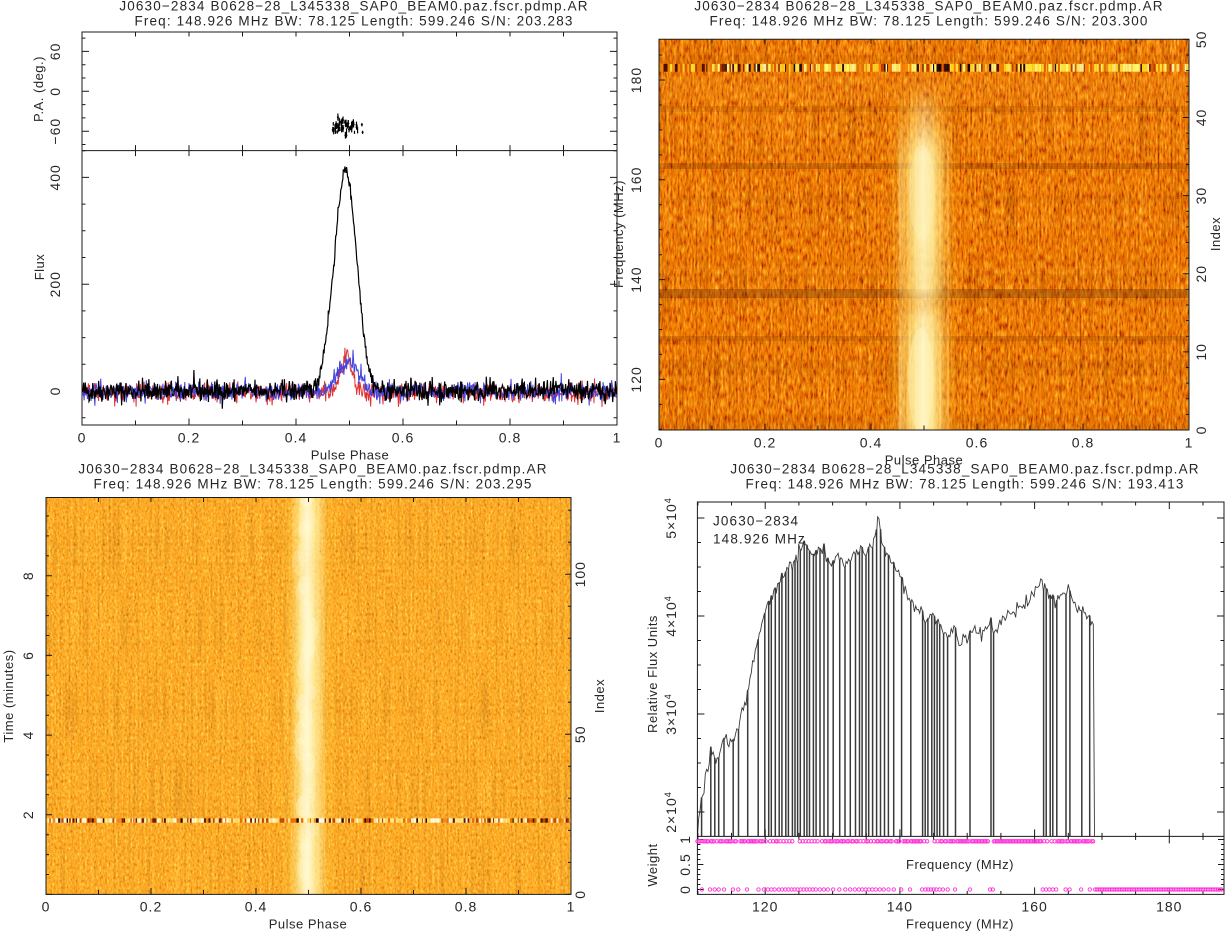  Describe the element at coordinates (55, 52) in the screenshot. I see `svg-text: 60` at that location.